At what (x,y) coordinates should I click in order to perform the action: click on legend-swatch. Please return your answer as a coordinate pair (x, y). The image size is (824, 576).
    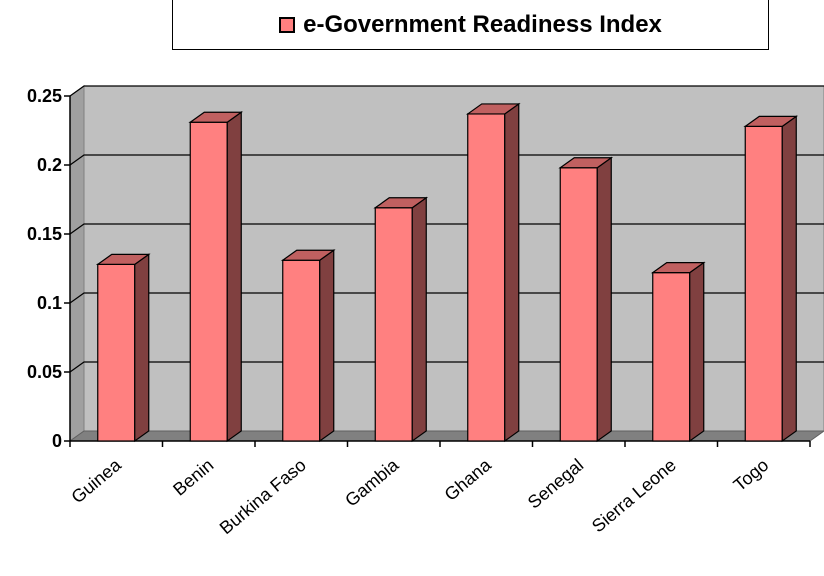
    Looking at the image, I should click on (287, 24).